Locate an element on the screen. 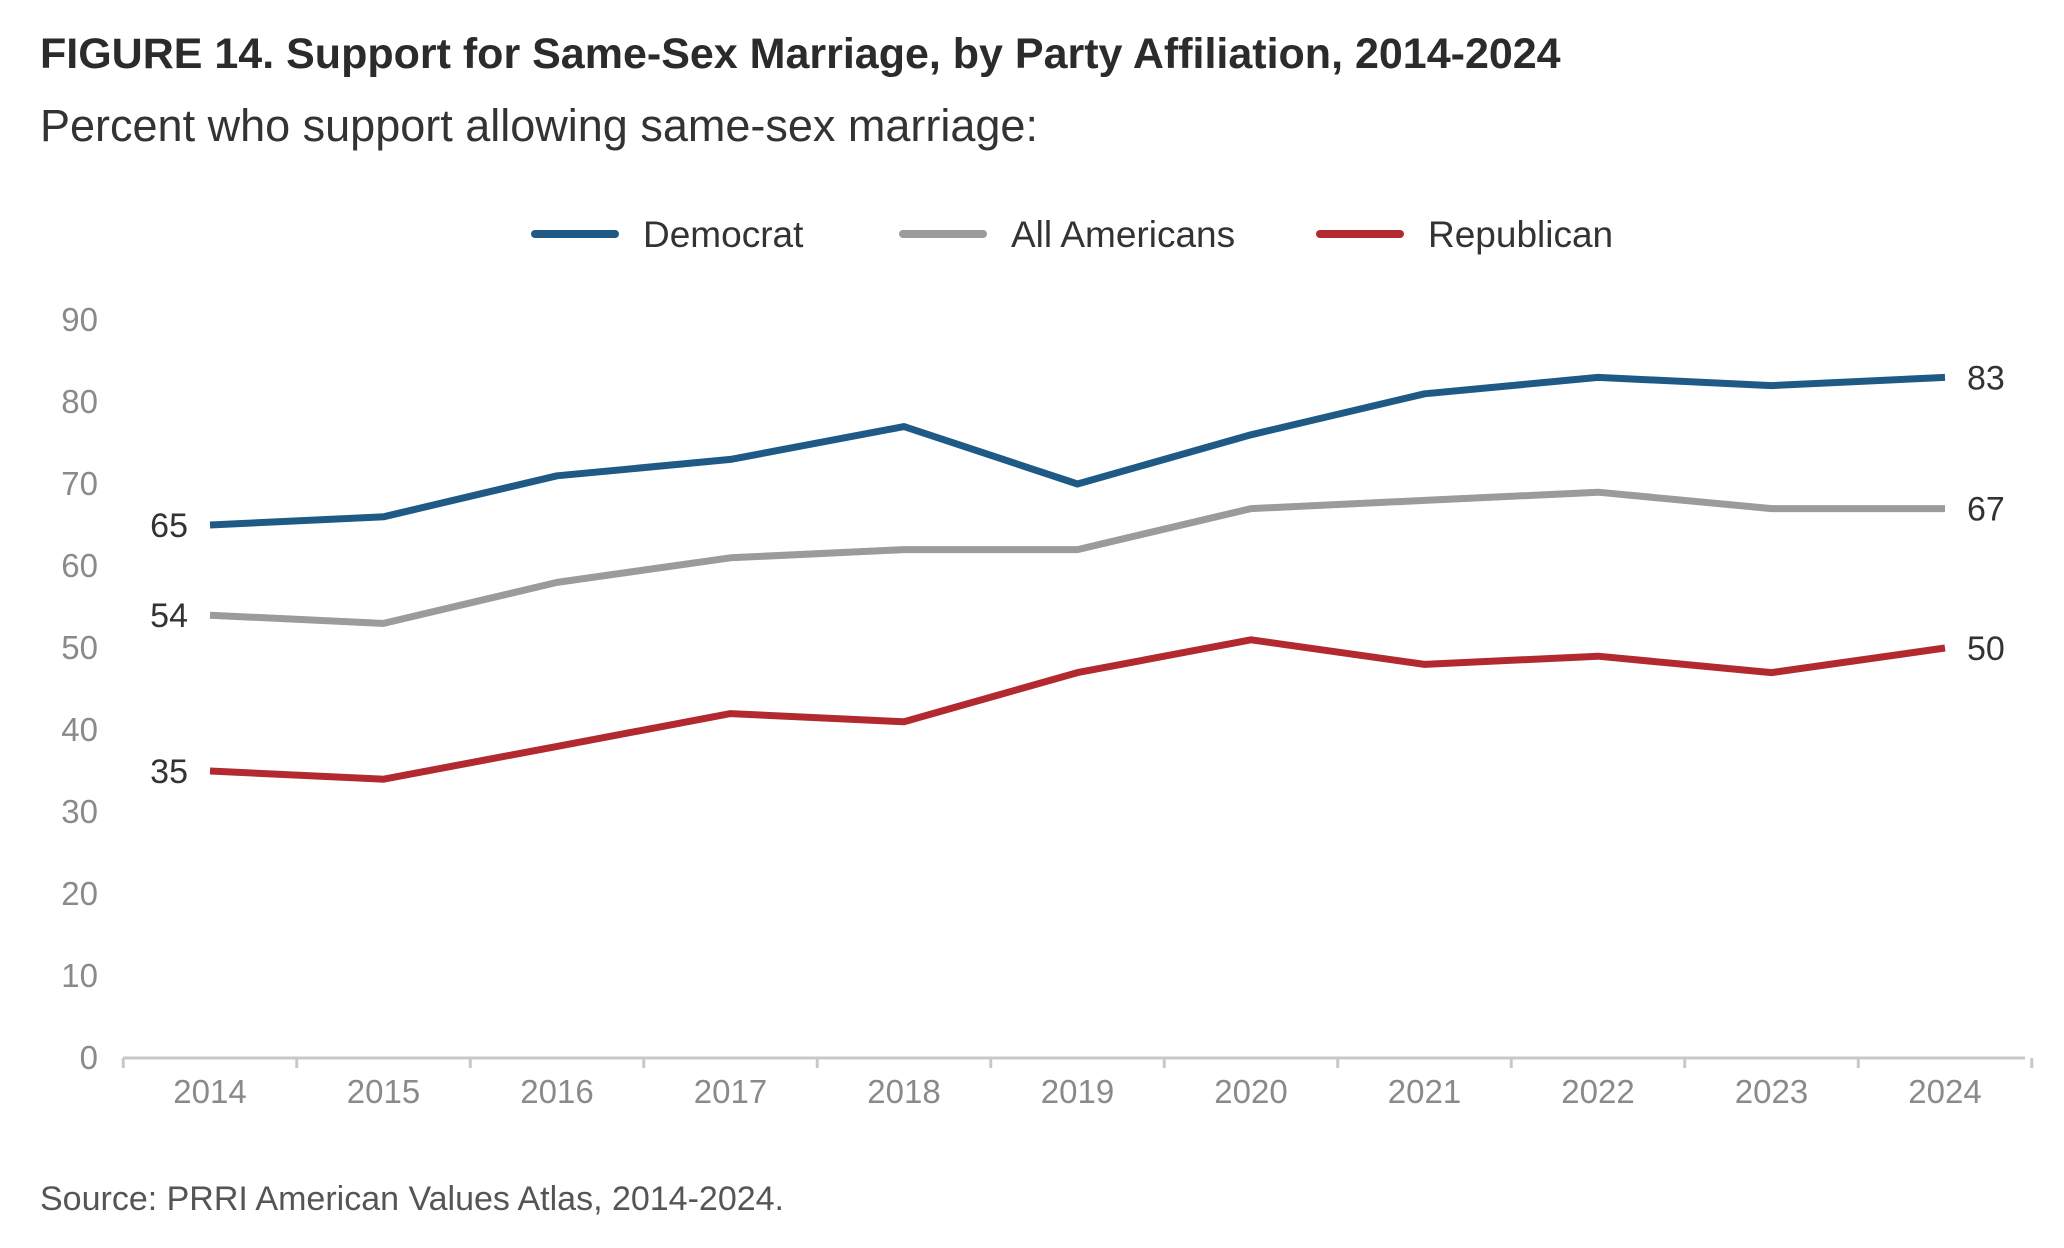 The height and width of the screenshot is (1248, 2064). legend-label-democrat: Democrat is located at coordinates (723, 234).